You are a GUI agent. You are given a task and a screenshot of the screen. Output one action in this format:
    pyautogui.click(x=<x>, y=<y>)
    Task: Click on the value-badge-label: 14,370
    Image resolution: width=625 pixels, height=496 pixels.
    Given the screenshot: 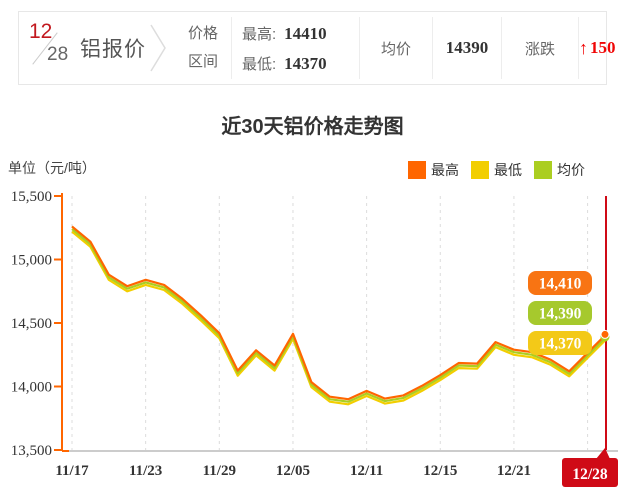 What is the action you would take?
    pyautogui.click(x=560, y=344)
    